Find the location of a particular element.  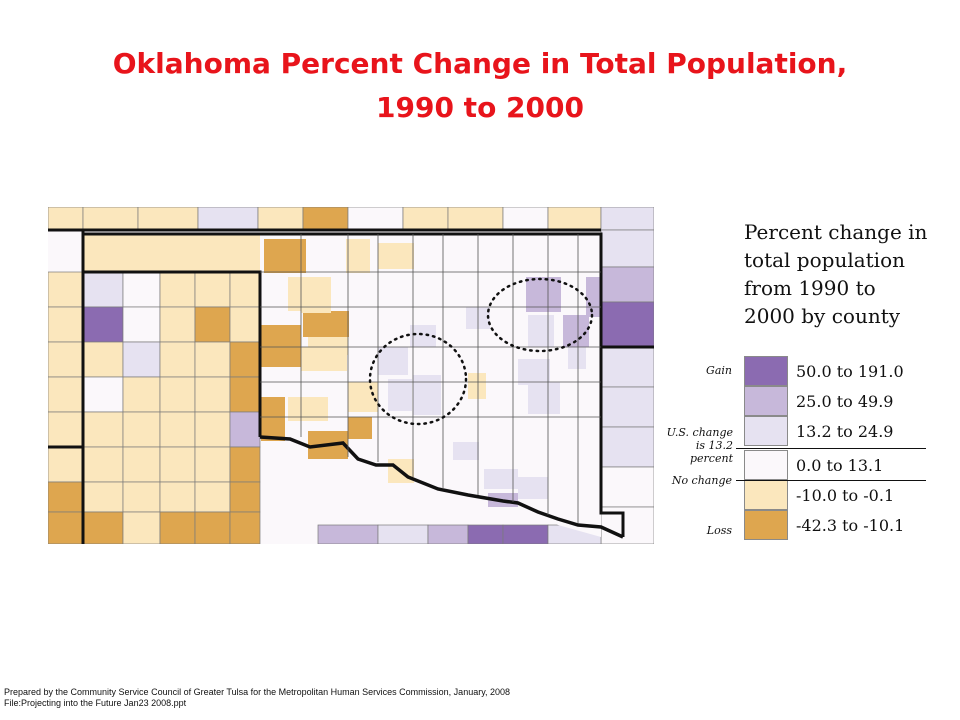

highlight-circles is located at coordinates (481, 351).